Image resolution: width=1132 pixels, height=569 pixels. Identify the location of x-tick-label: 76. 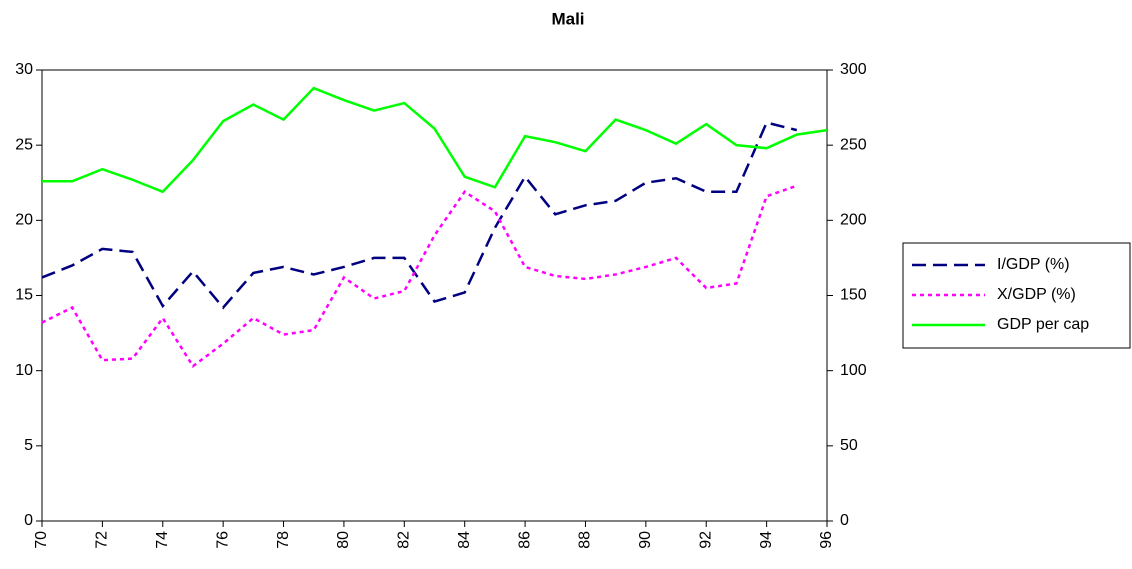
(222, 540).